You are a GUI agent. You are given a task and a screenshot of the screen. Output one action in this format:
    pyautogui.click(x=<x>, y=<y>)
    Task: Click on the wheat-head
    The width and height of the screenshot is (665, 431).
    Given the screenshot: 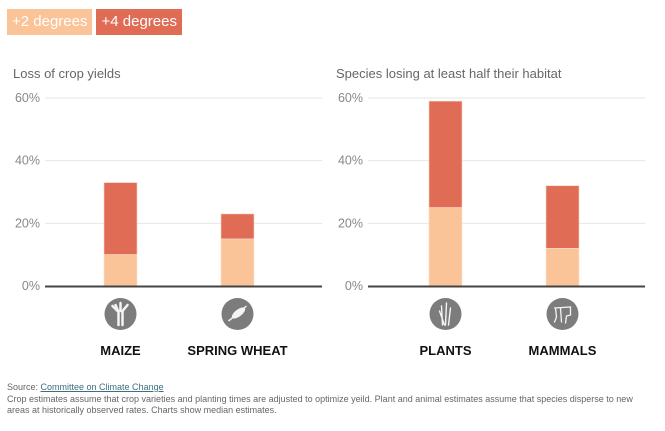 What is the action you would take?
    pyautogui.click(x=238, y=313)
    